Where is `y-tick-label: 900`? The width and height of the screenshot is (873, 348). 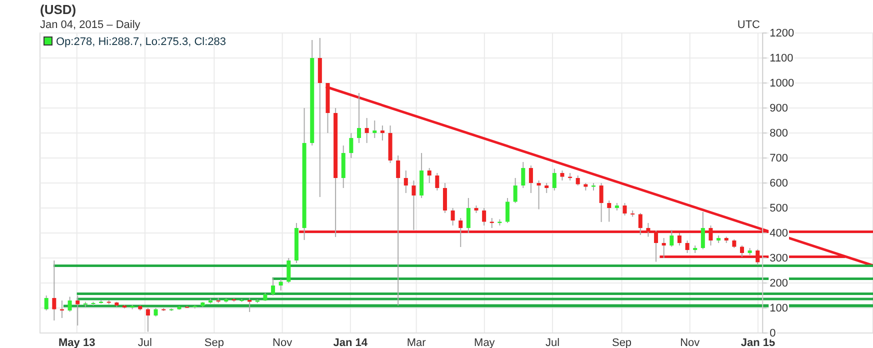
y-tick-label: 900 is located at coordinates (779, 108).